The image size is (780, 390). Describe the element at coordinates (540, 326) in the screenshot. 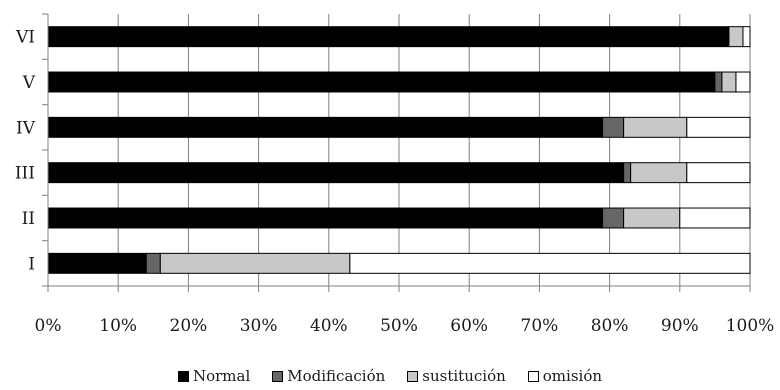

I see `x-tick-label: 70%` at that location.